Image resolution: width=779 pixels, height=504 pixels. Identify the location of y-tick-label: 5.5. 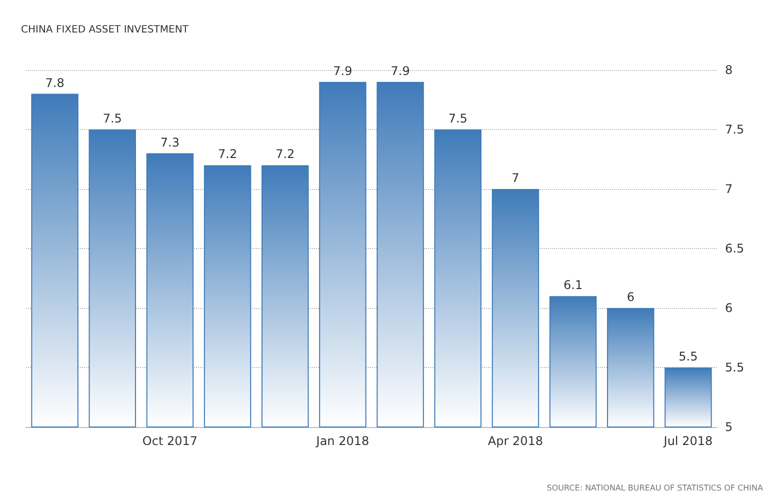
(734, 367).